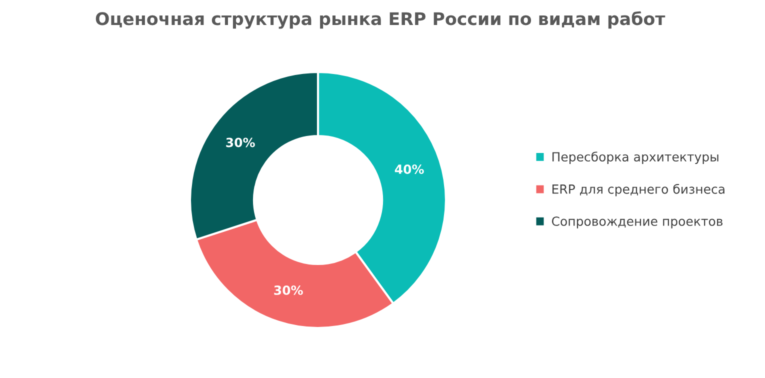 This screenshot has height=378, width=765. I want to click on legend-label: Сопровождение проектов, so click(637, 222).